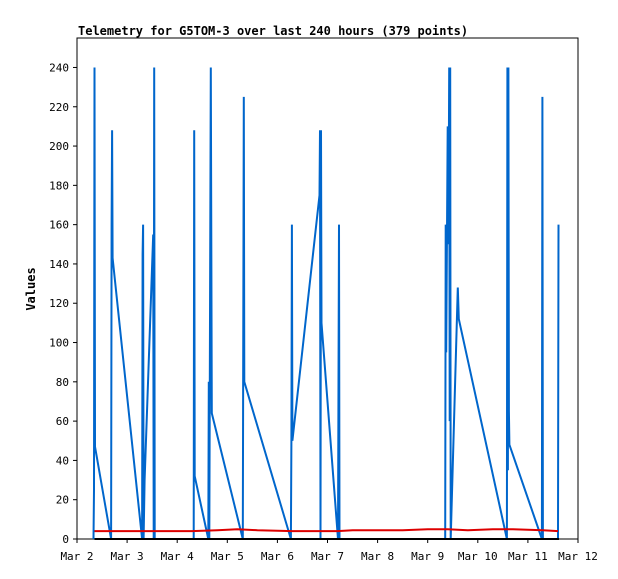  Describe the element at coordinates (377, 556) in the screenshot. I see `x-tick-label: Mar 8` at that location.